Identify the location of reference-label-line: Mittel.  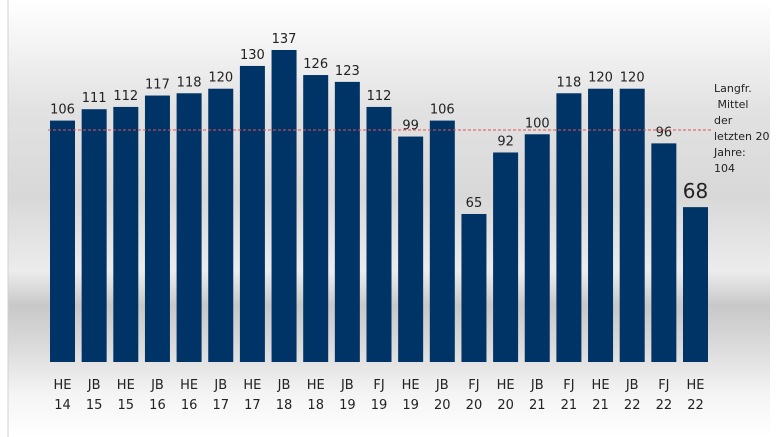
(731, 104).